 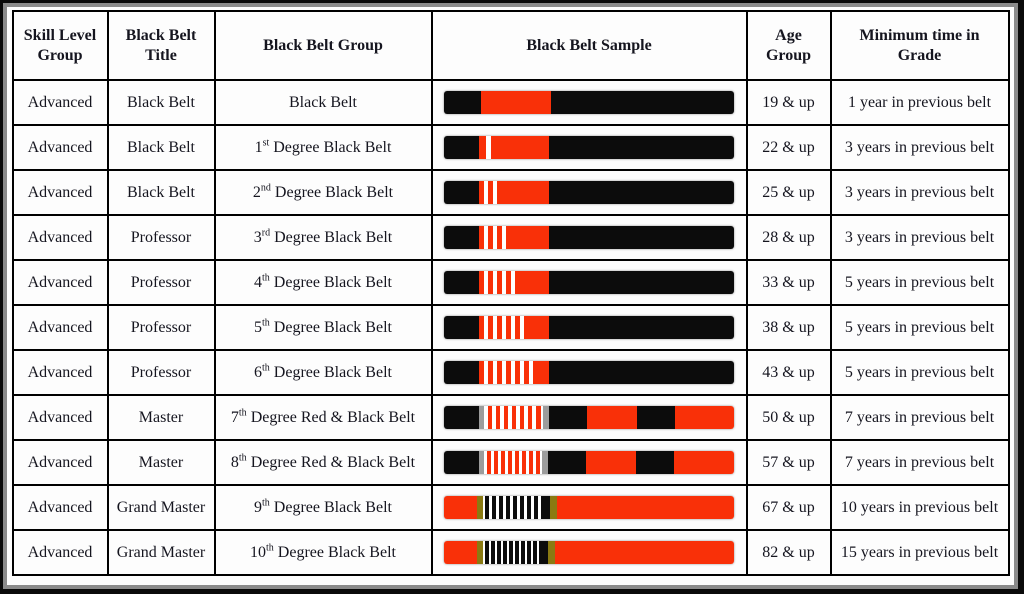 I want to click on degree-ordinal: nd, so click(x=265, y=188).